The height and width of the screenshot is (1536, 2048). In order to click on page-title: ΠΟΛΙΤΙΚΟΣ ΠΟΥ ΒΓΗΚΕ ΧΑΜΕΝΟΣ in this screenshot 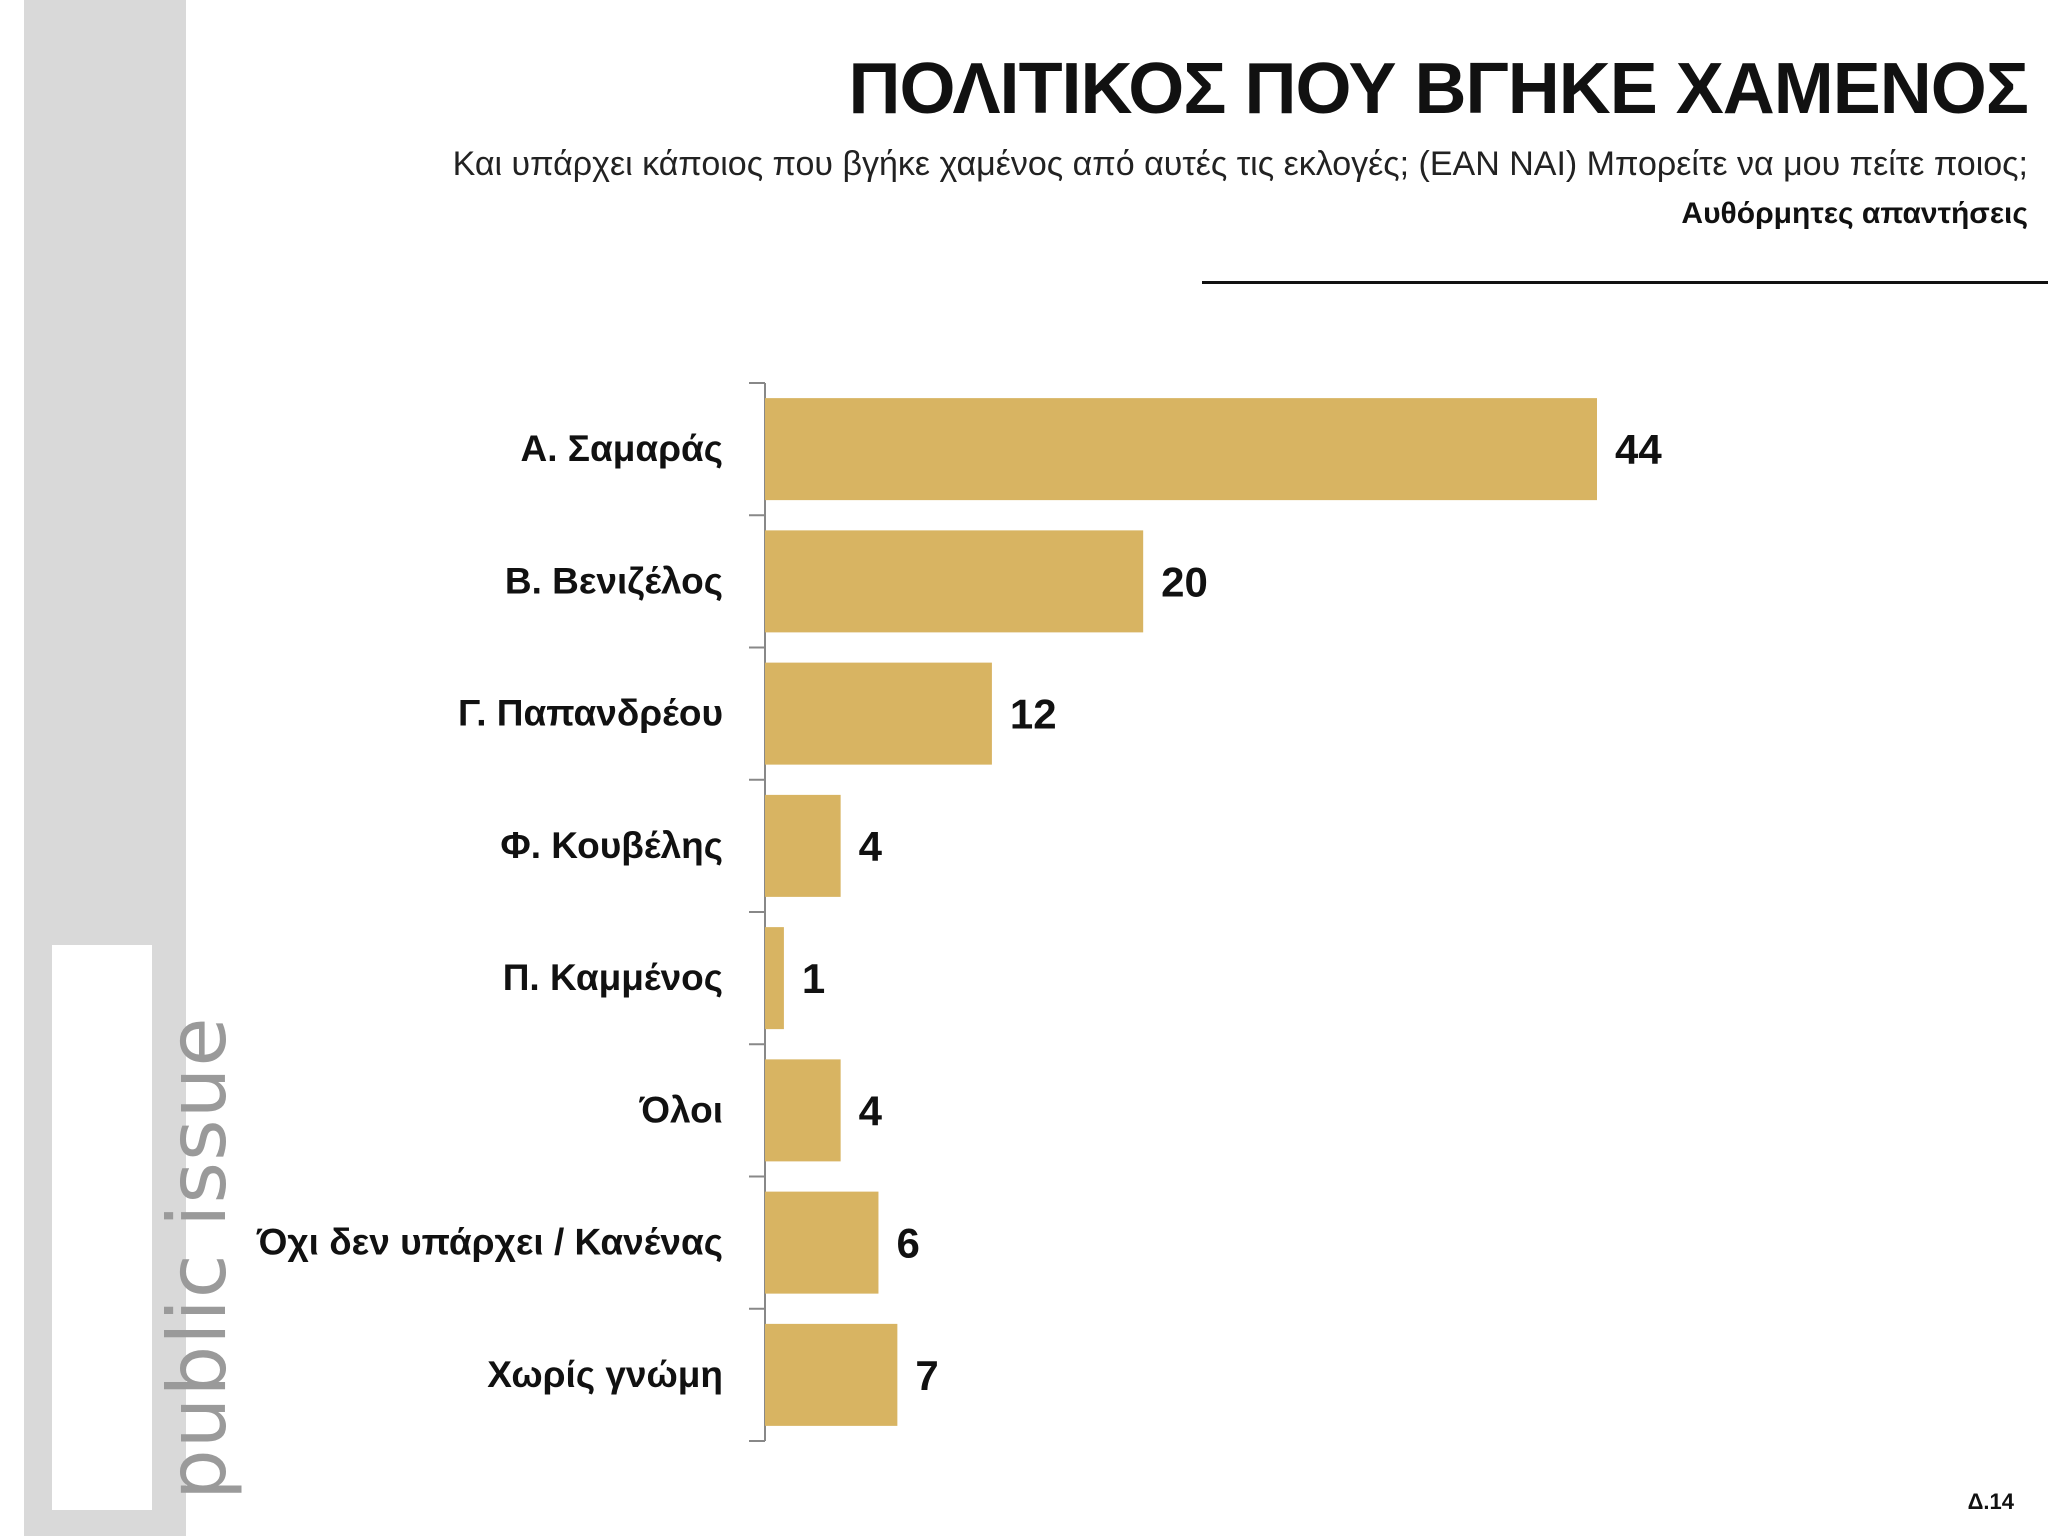, I will do `click(1438, 89)`.